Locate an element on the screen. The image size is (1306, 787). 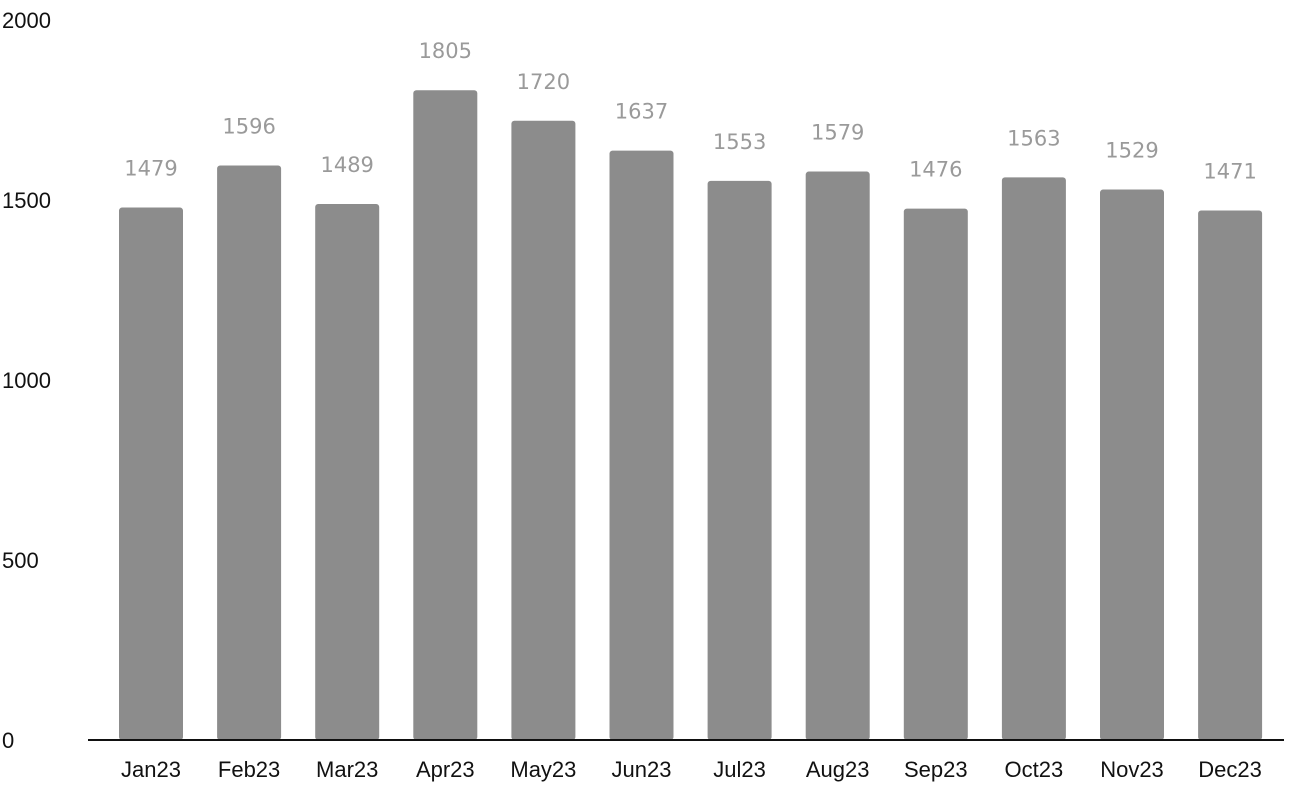
y-tick-label: 1000 is located at coordinates (26, 380).